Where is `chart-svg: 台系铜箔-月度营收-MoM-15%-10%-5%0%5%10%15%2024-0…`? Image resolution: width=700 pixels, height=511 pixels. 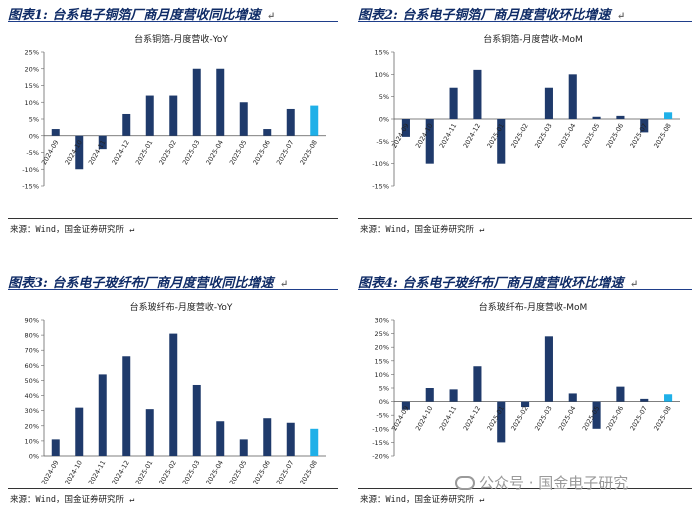
chart-svg: 台系铜箔-月度营收-MoM-15%-10%-5%0%5%10%15%2024-0… is located at coordinates (526, 112).